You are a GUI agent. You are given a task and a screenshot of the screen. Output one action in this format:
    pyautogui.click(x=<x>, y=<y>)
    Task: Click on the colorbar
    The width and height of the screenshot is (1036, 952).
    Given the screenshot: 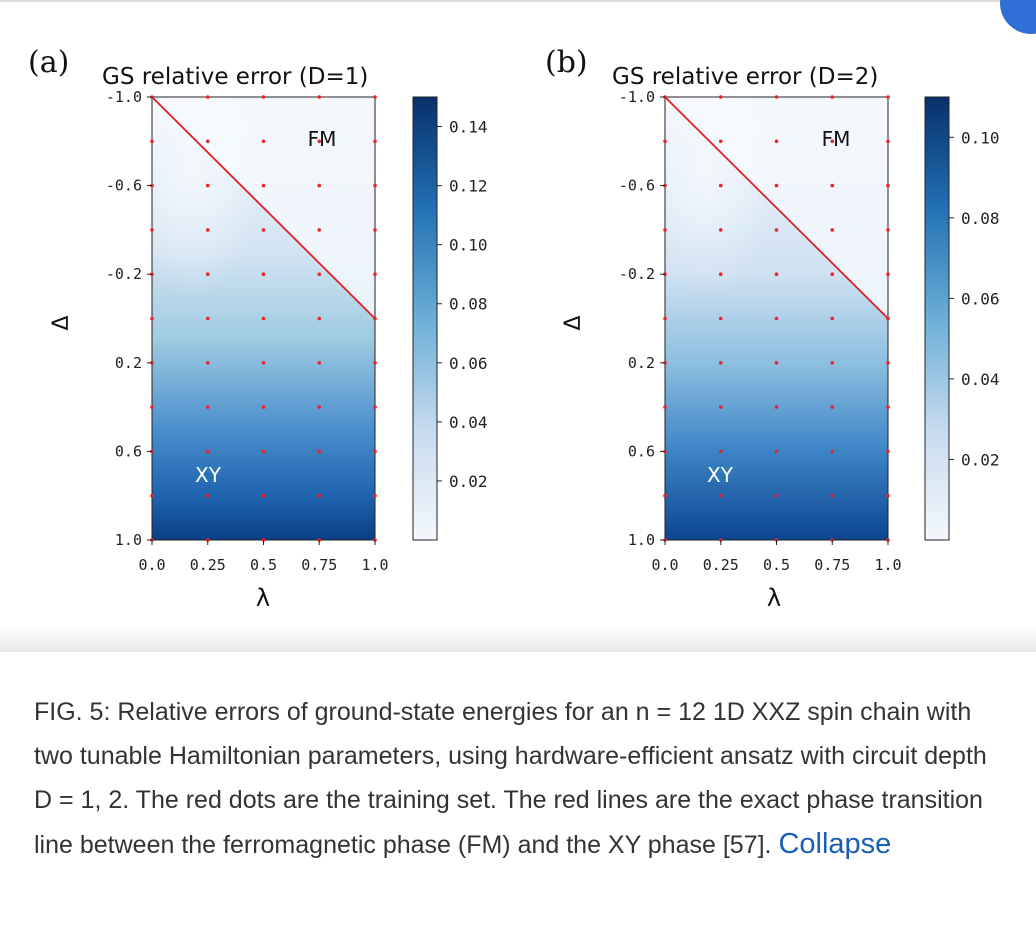 What is the action you would take?
    pyautogui.click(x=937, y=318)
    